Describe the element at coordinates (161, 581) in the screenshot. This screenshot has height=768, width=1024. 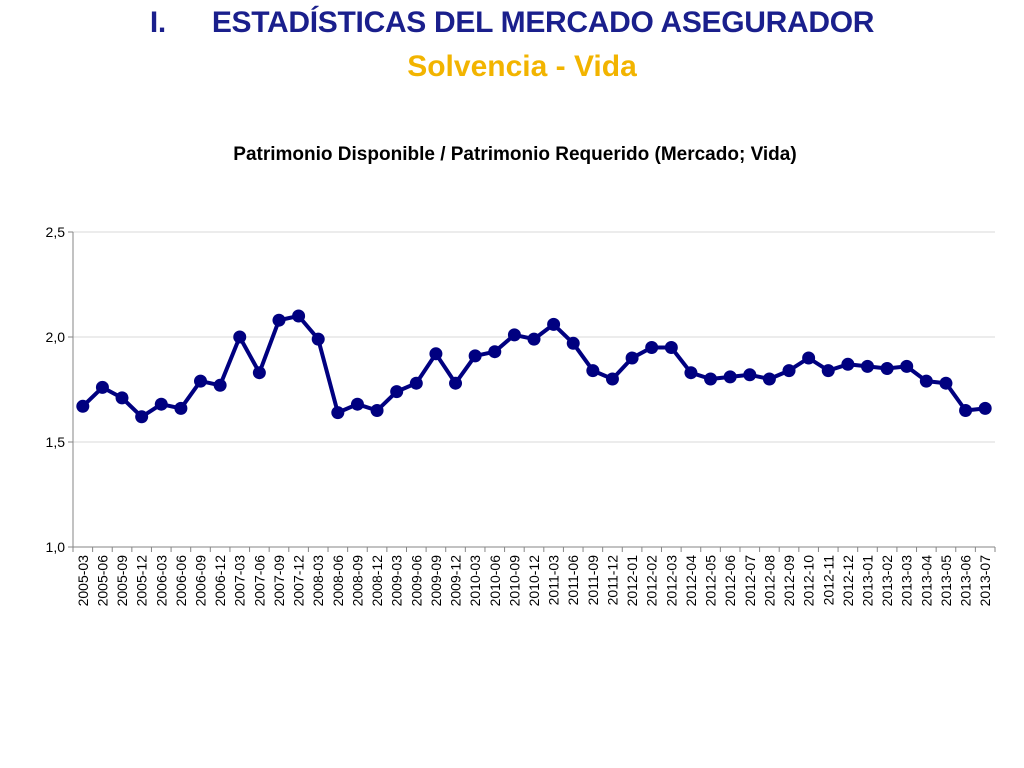
I see `x-tick-label: 2006-03` at that location.